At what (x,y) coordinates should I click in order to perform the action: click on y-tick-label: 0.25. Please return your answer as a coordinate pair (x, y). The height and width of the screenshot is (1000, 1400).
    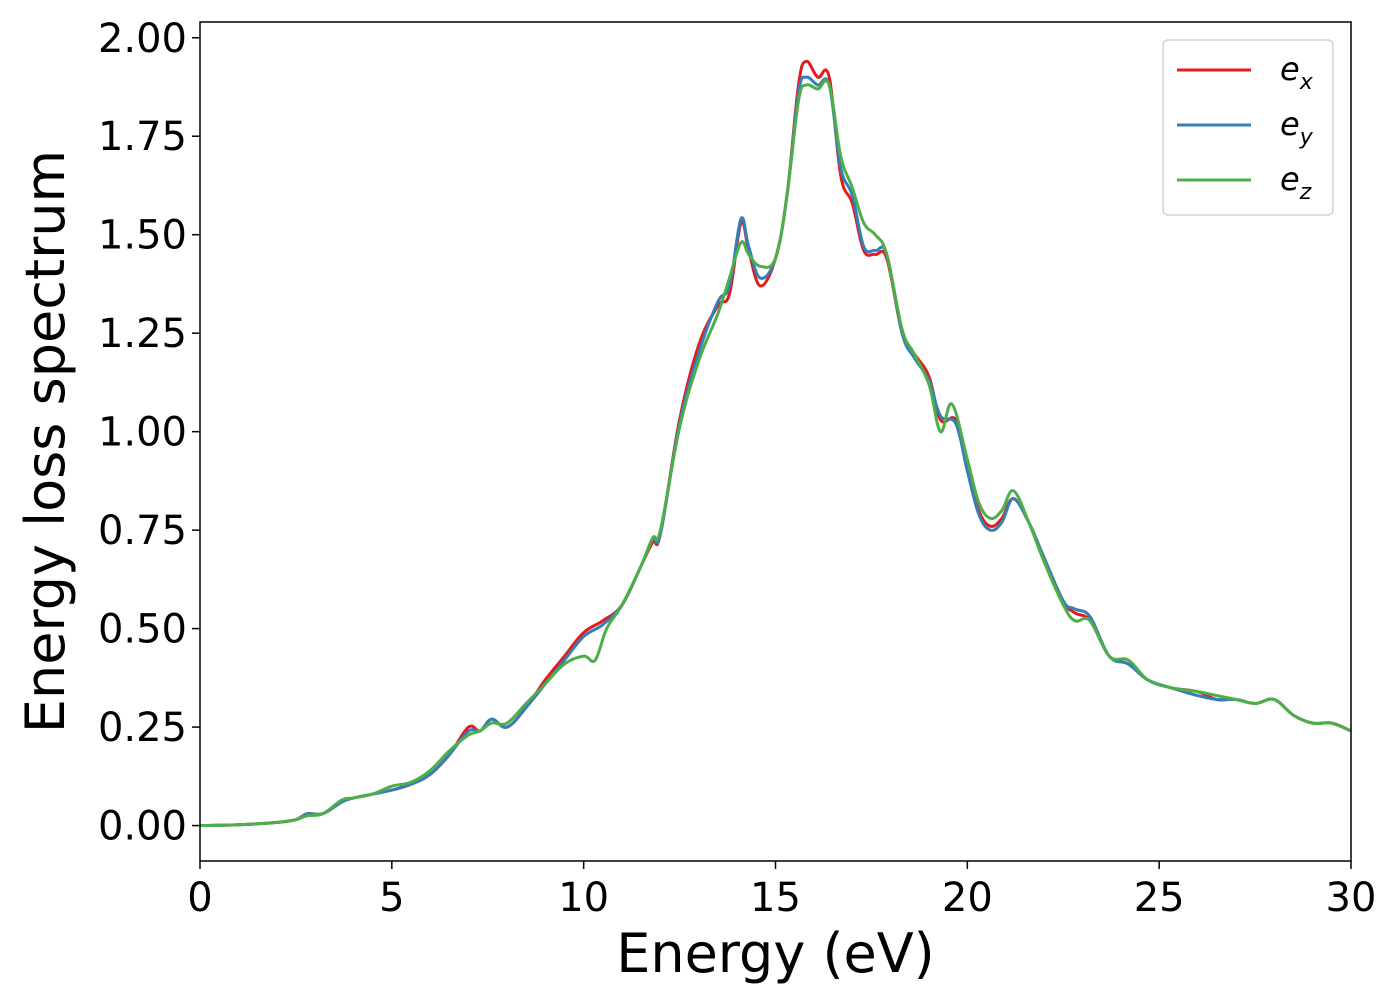
    Looking at the image, I should click on (142, 728).